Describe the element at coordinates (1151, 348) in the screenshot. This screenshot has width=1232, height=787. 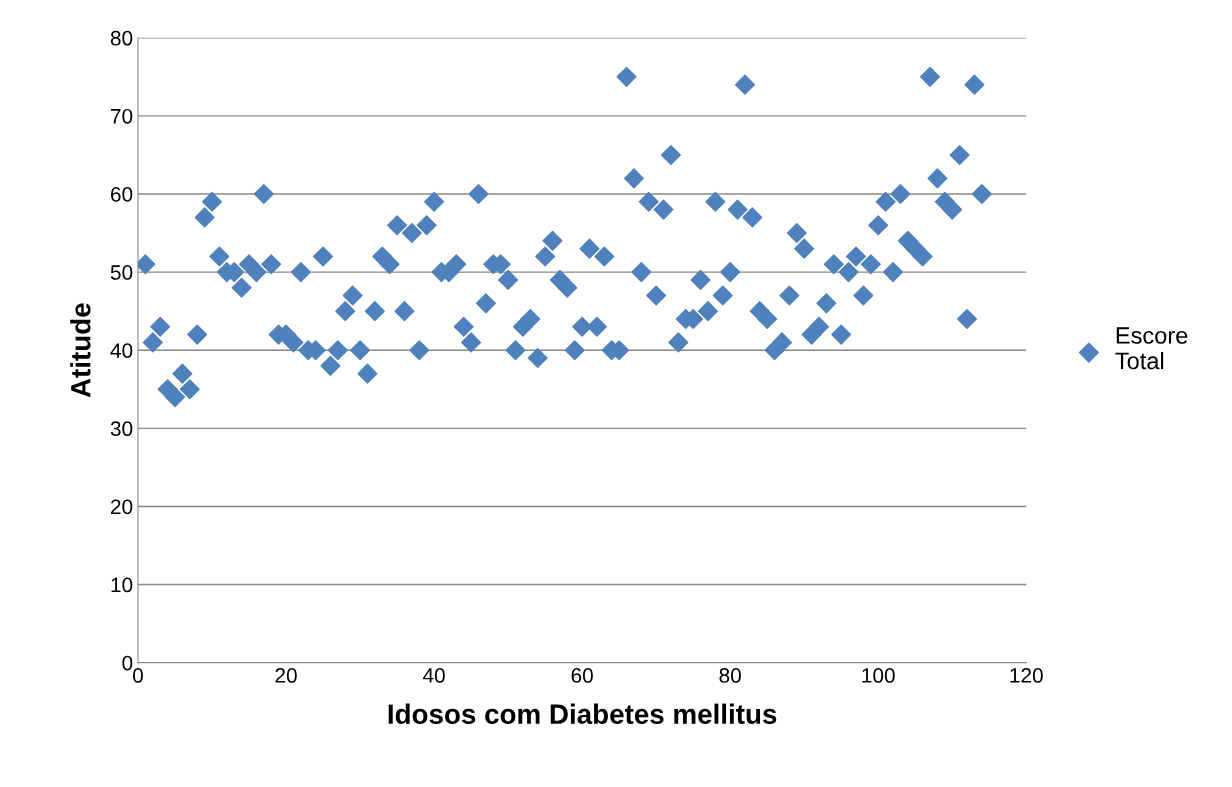
I see `legend-label: Escore Total` at that location.